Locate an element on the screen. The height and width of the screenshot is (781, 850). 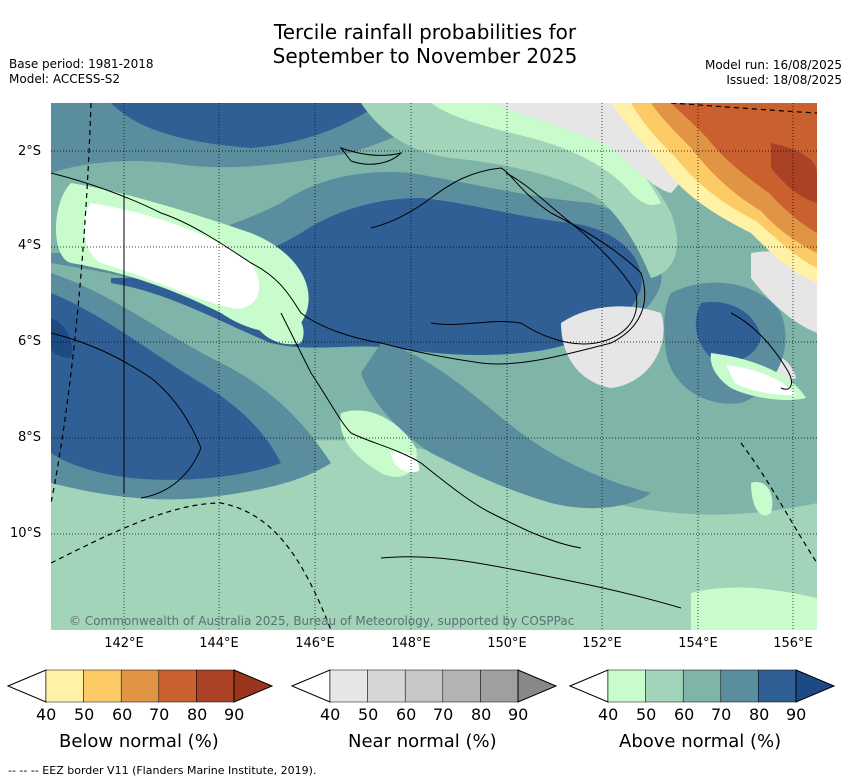
title-line-1: Tercile rainfall probabilities for is located at coordinates (425, 32).